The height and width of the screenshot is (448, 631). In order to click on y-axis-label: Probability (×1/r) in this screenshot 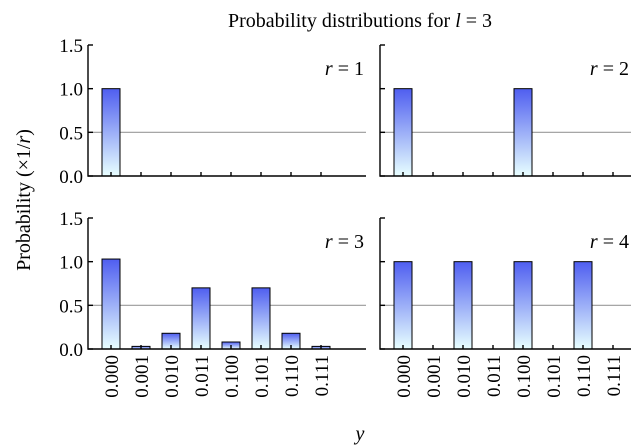, I will do `click(24, 200)`.